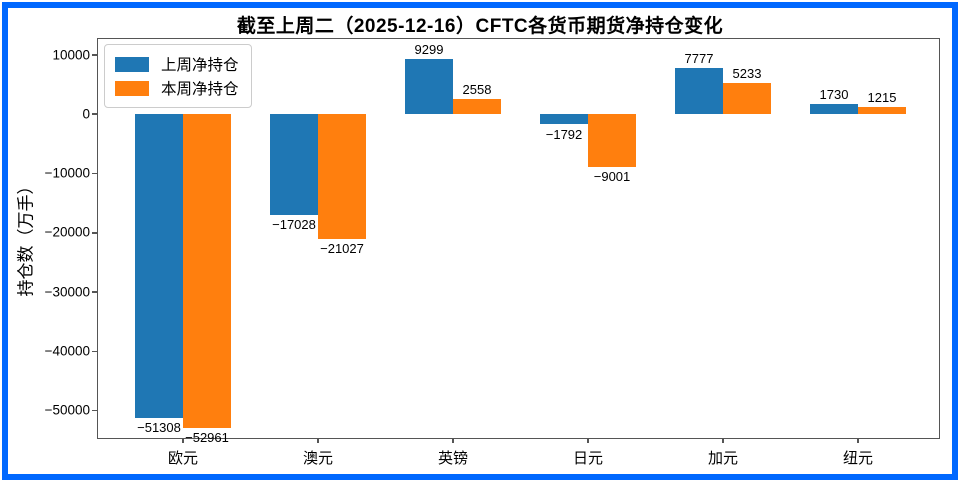  Describe the element at coordinates (723, 458) in the screenshot. I see `x-category-label: 加元` at that location.